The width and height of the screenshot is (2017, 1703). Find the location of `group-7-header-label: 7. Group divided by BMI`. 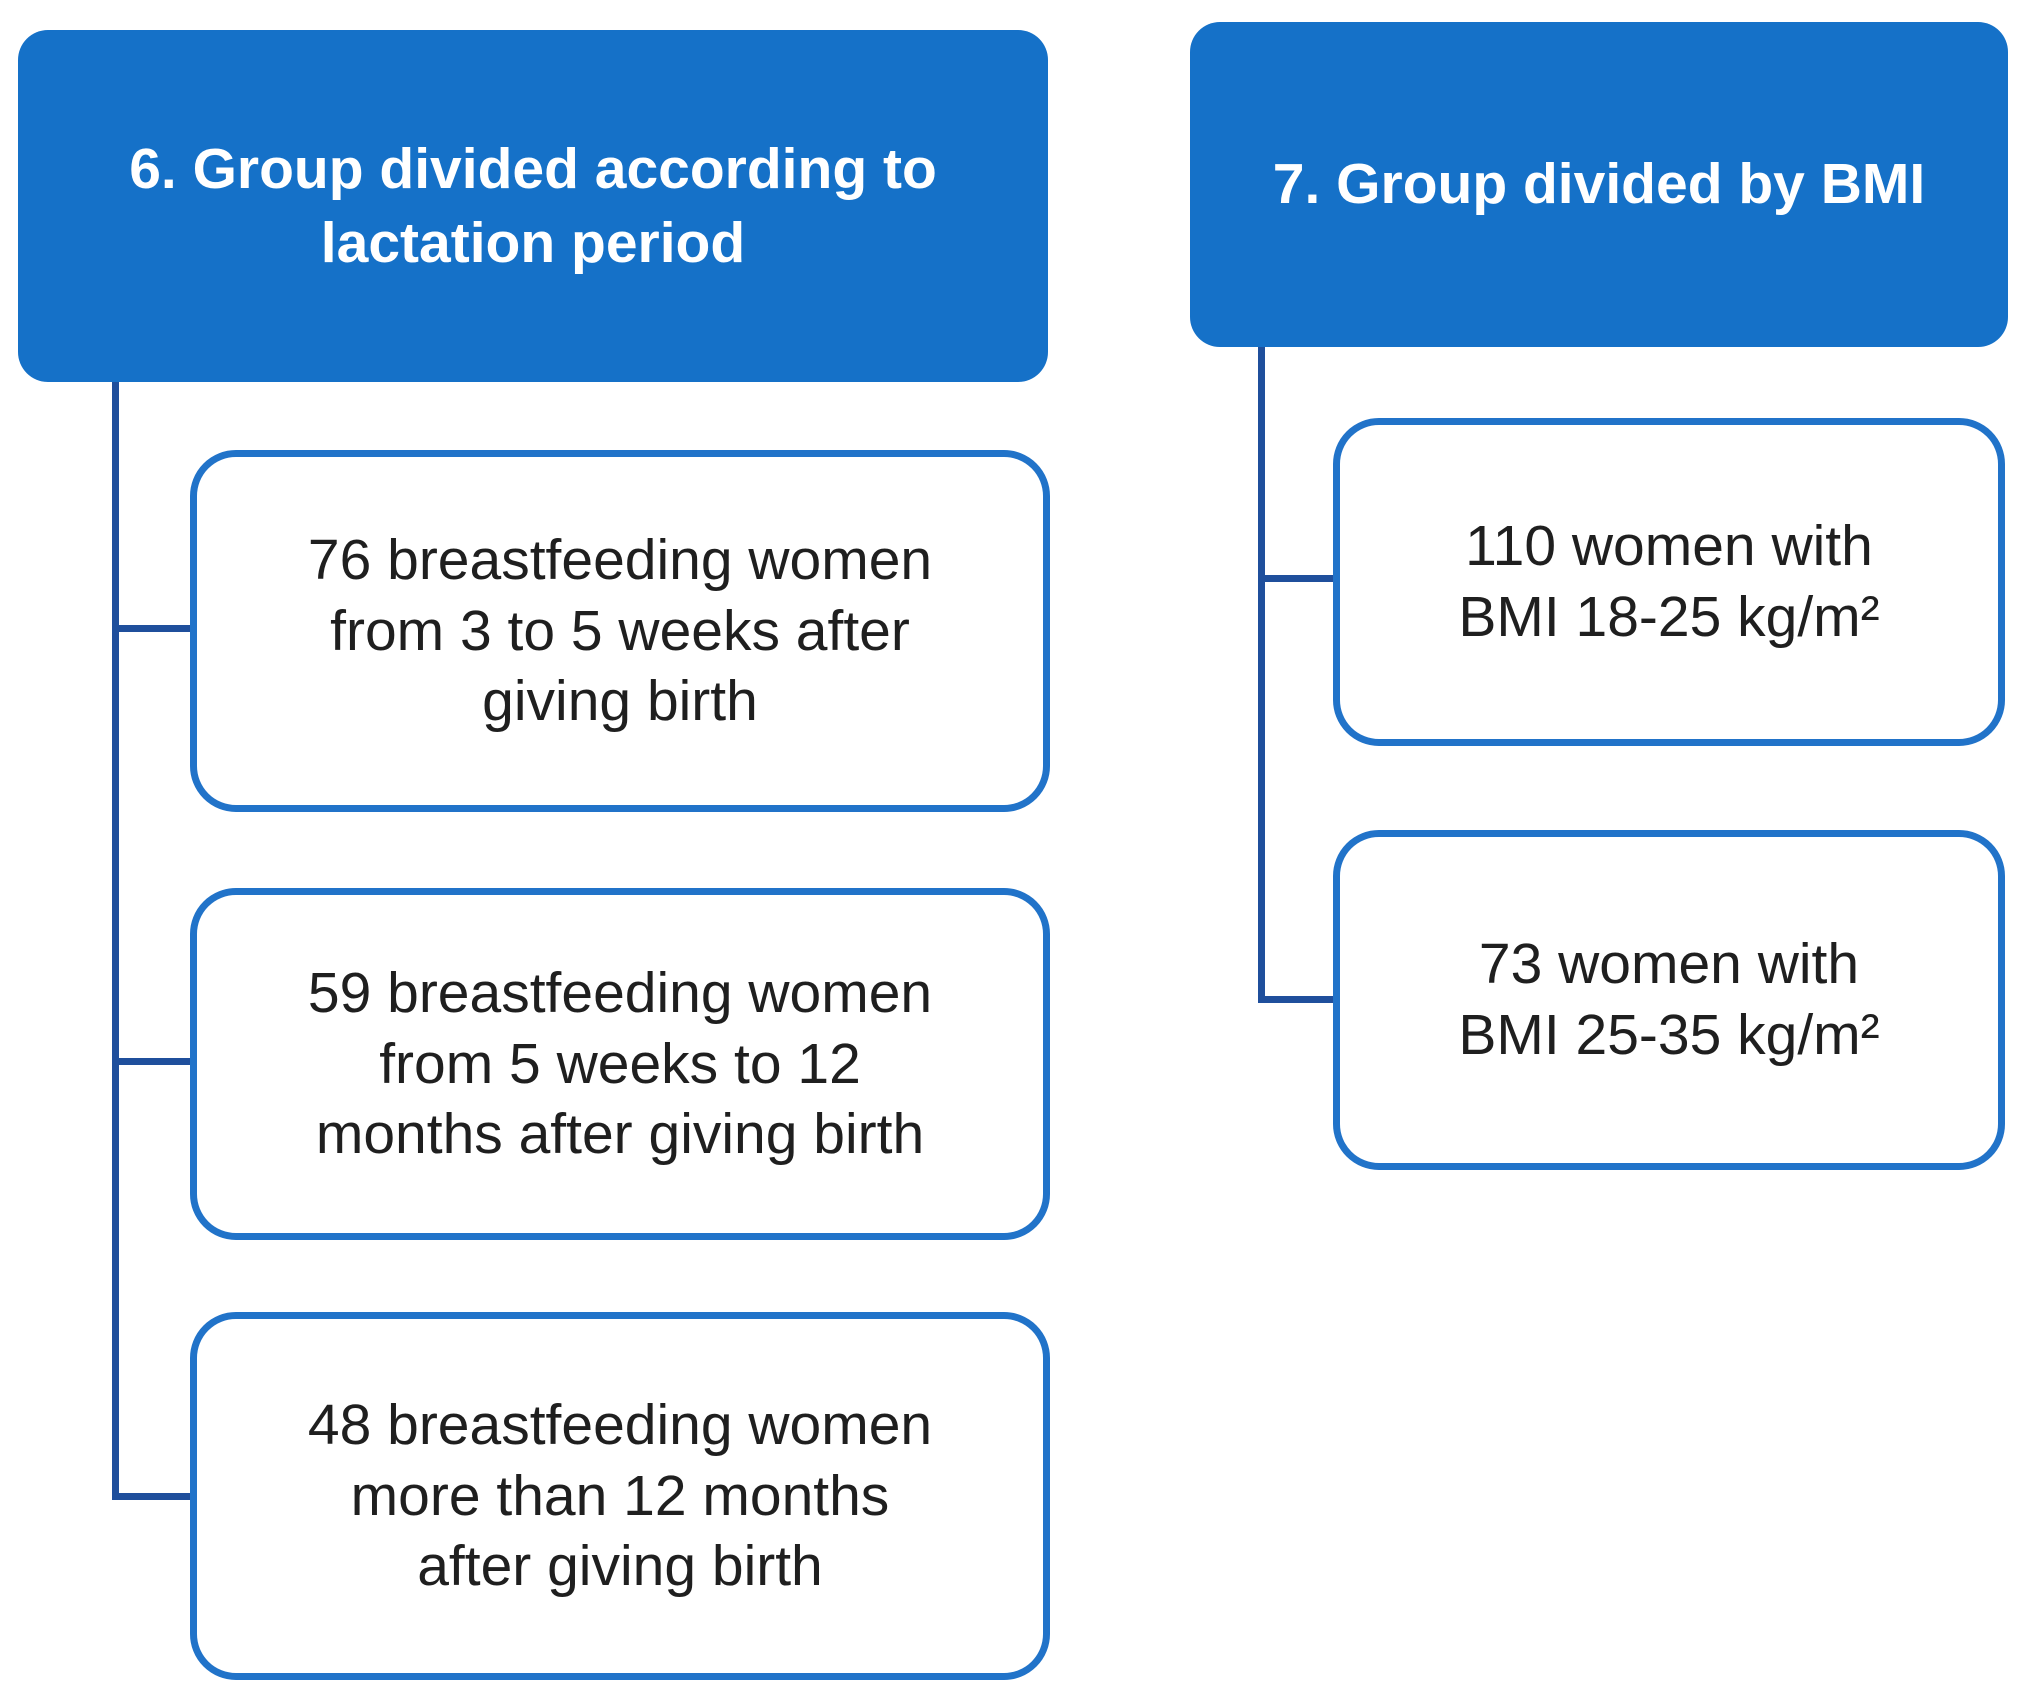

group-7-header-label: 7. Group divided by BMI is located at coordinates (1599, 184).